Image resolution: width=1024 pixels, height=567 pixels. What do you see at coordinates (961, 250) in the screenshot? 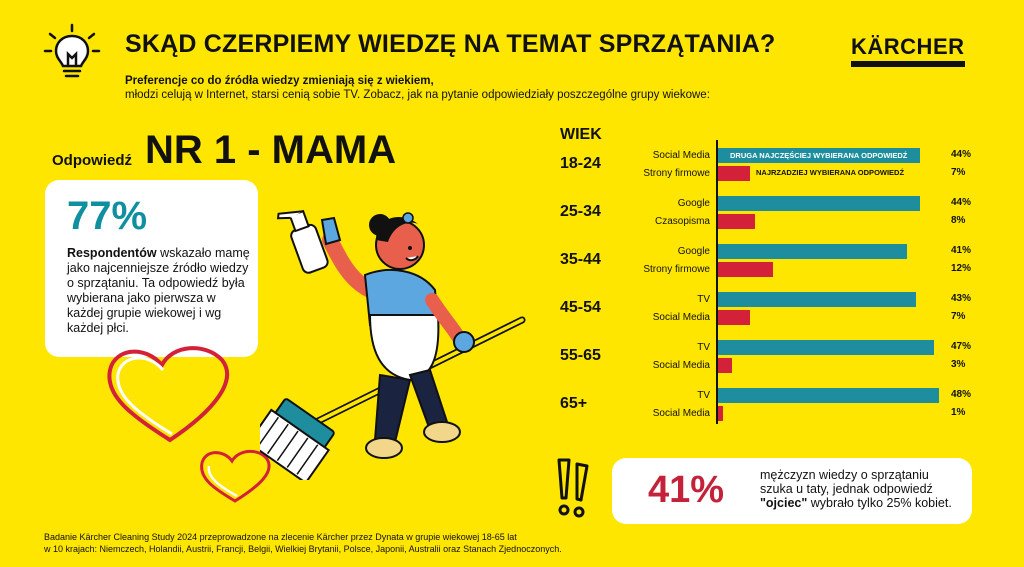
I see `bar-value-top: 41%` at bounding box center [961, 250].